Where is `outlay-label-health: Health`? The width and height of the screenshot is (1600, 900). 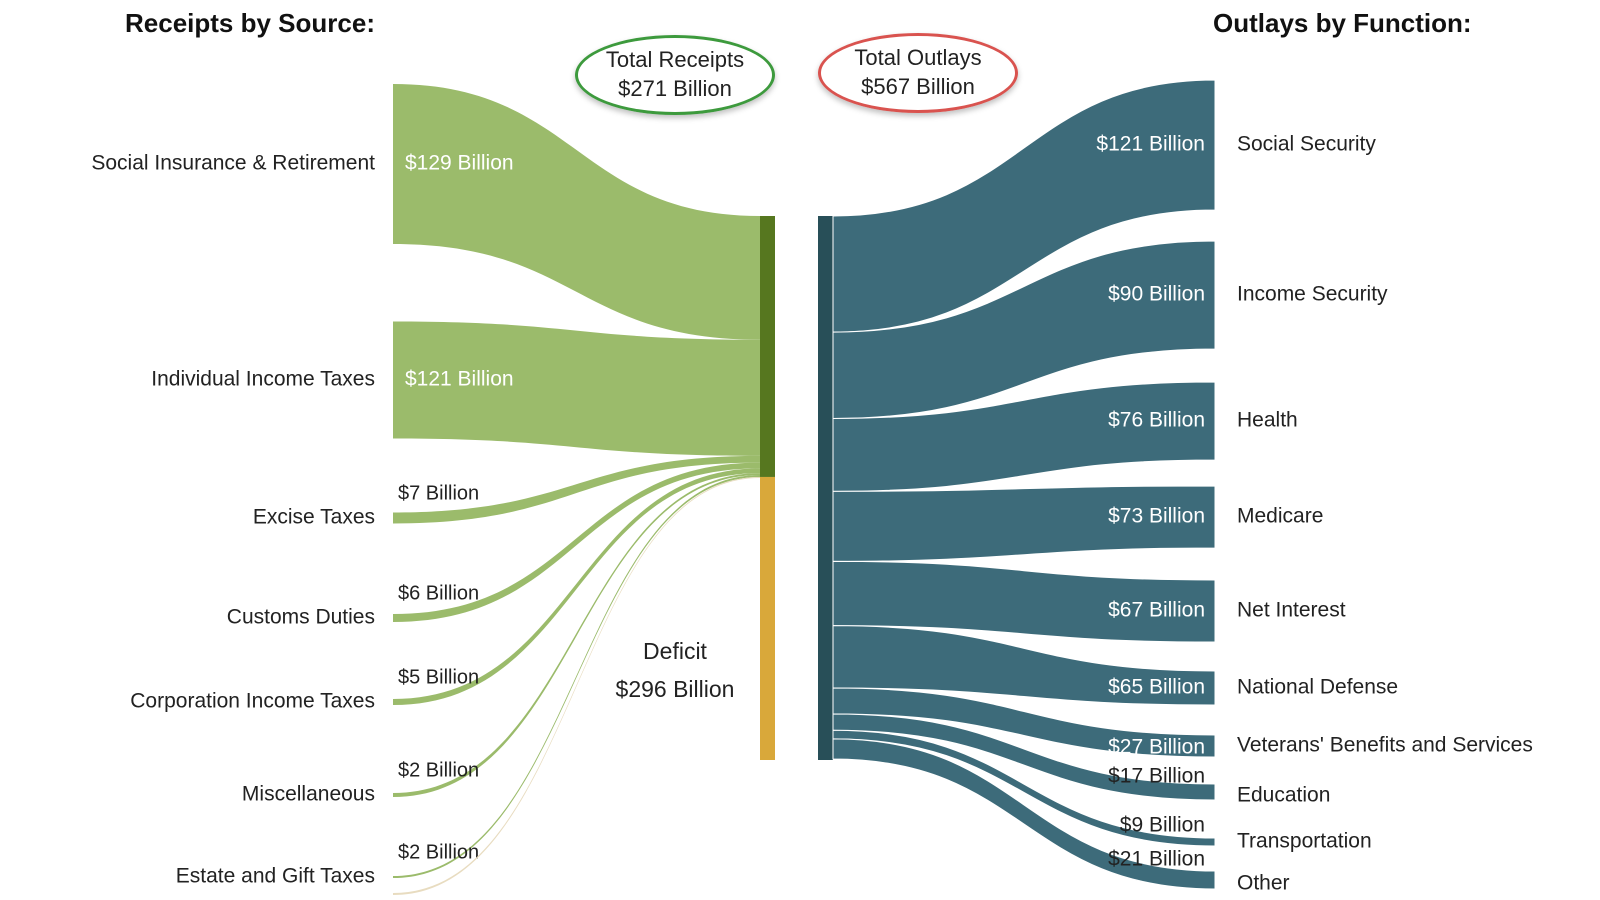
outlay-label-health: Health is located at coordinates (1267, 420).